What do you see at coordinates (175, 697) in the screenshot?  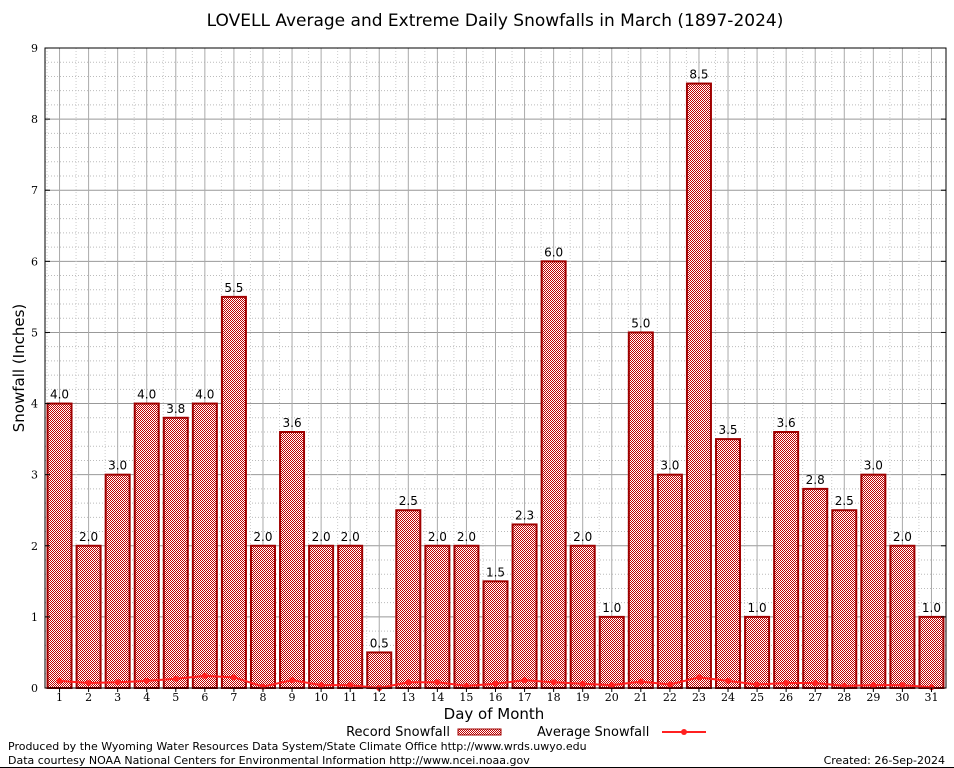 I see `x-tick-label: 5` at bounding box center [175, 697].